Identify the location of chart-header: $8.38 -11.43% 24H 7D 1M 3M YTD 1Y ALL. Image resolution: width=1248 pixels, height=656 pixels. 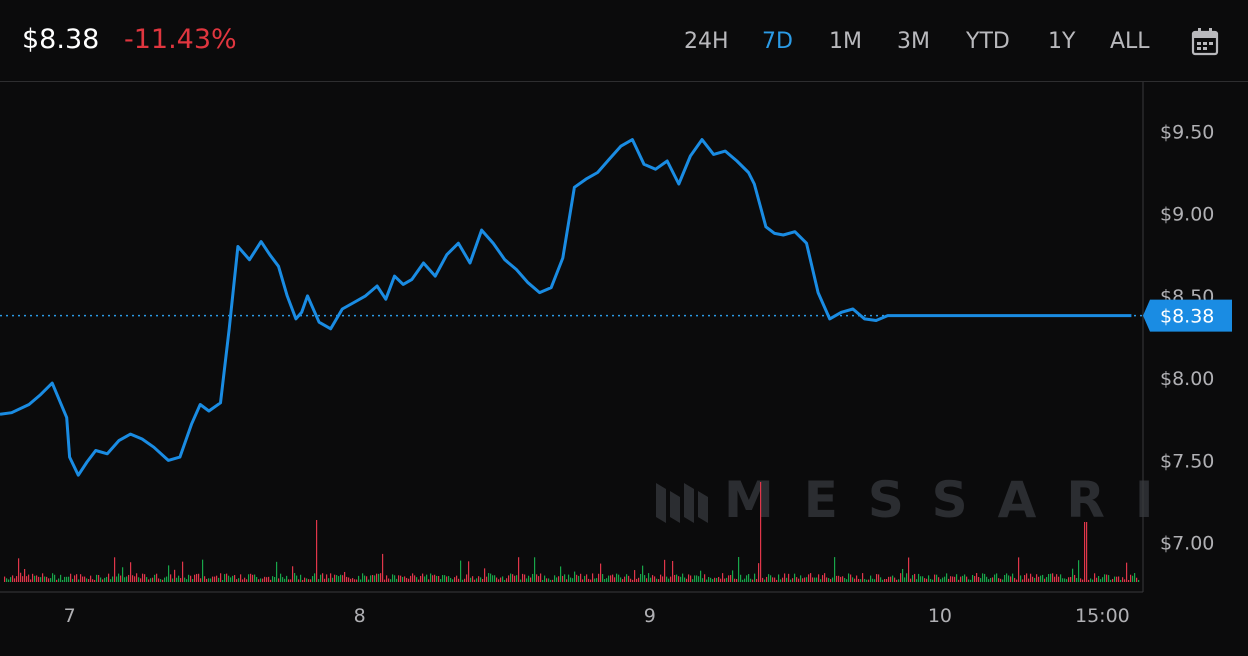
(624, 41).